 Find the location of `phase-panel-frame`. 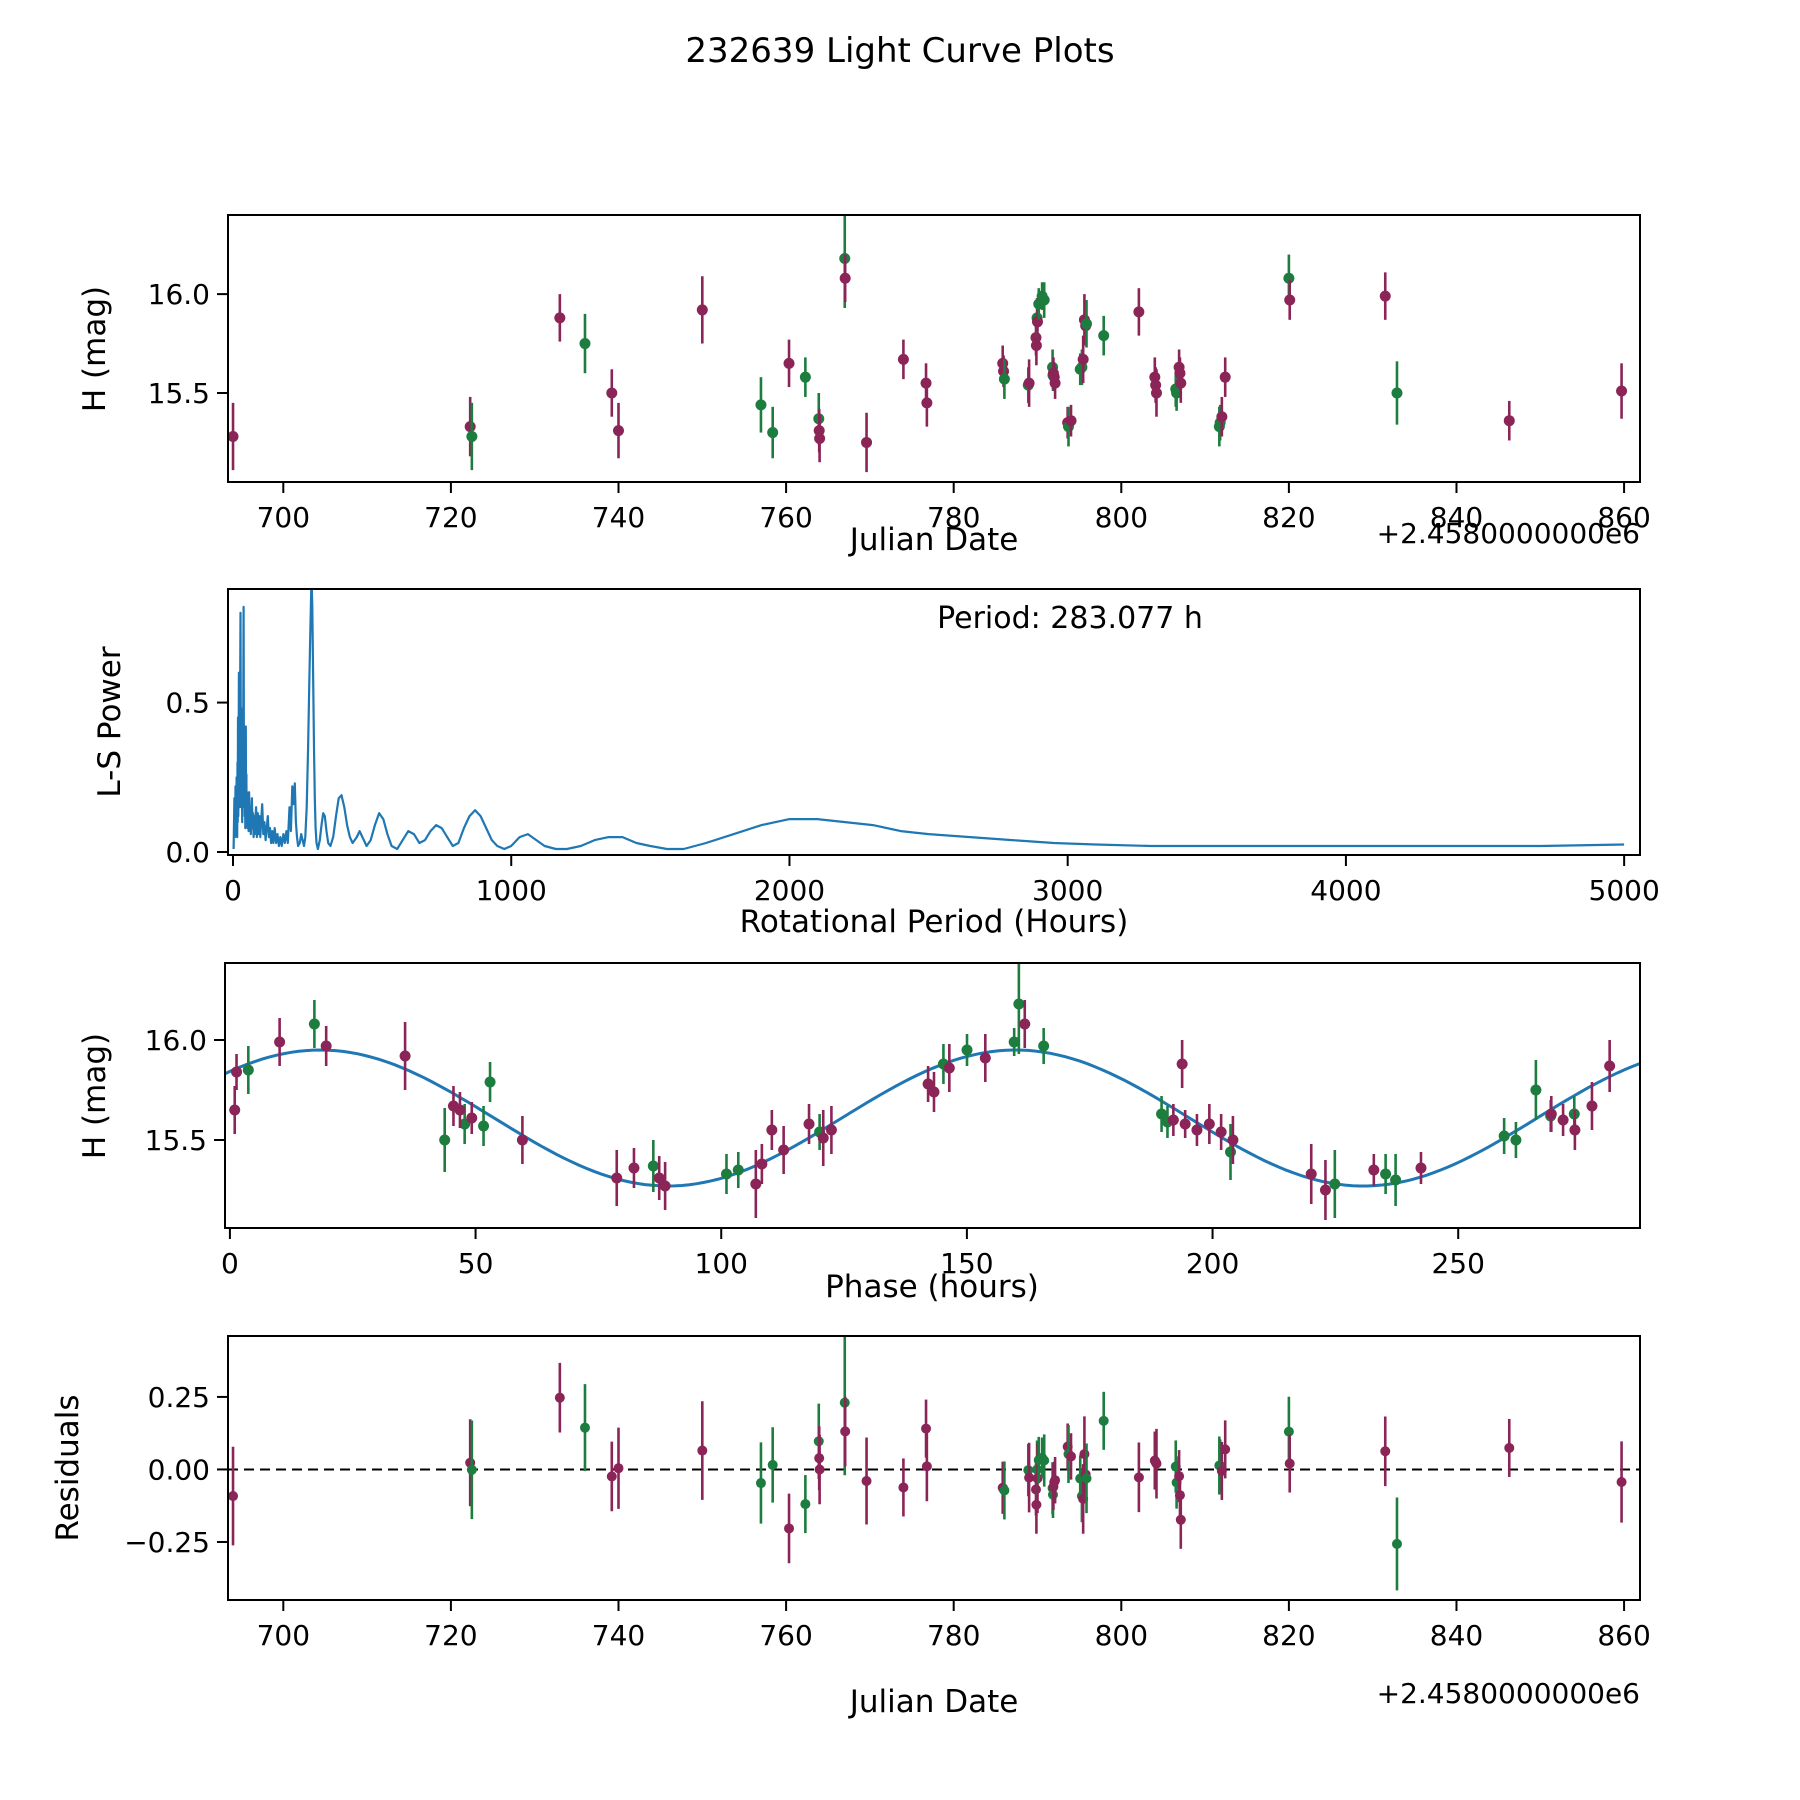

phase-panel-frame is located at coordinates (932, 1095).